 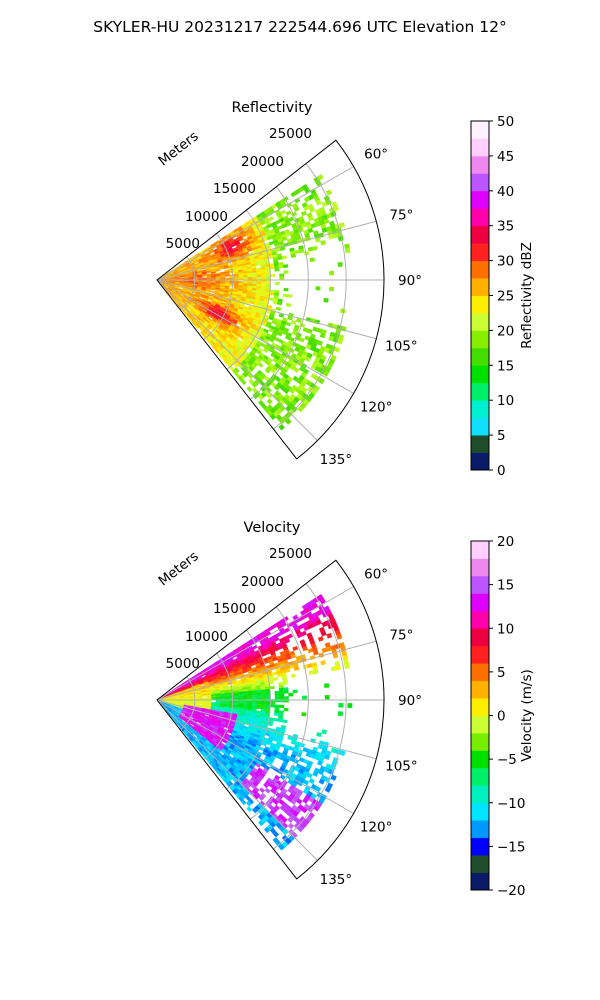 What do you see at coordinates (502, 716) in the screenshot?
I see `colorbar: −20 −15 −10 −5 0 5 10 15 20 Velocity (m/s)` at bounding box center [502, 716].